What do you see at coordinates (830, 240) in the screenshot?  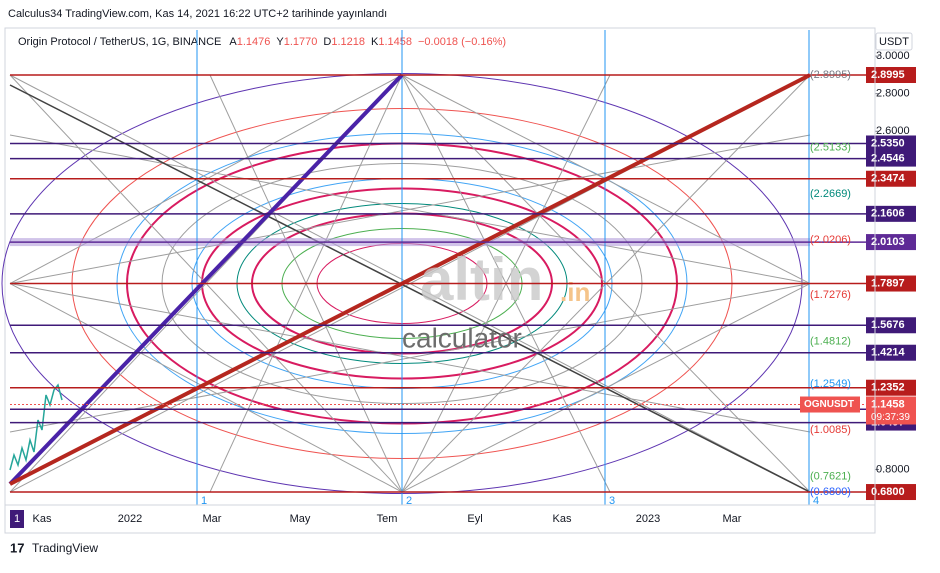 I see `fib-label: (2.0206)` at bounding box center [830, 240].